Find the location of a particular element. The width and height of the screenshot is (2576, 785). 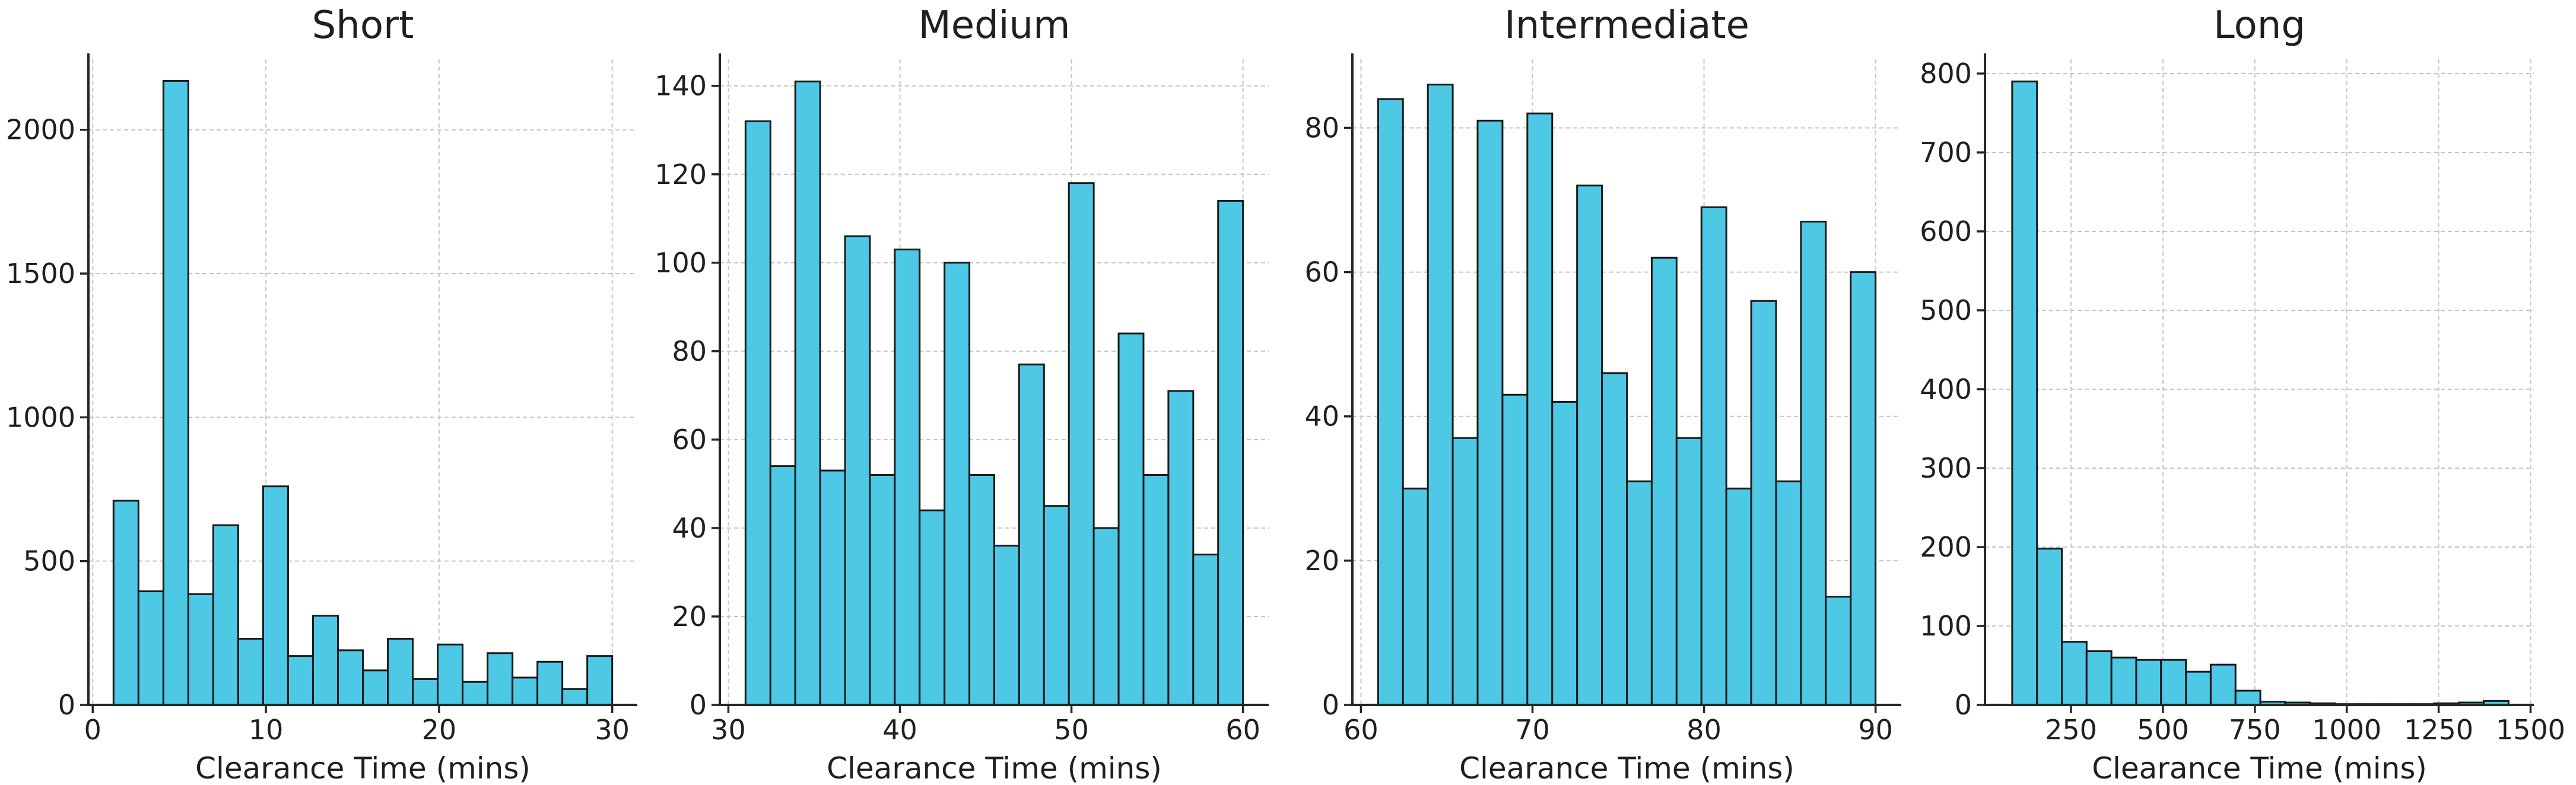

y-tick-label: 1000 is located at coordinates (40, 417).